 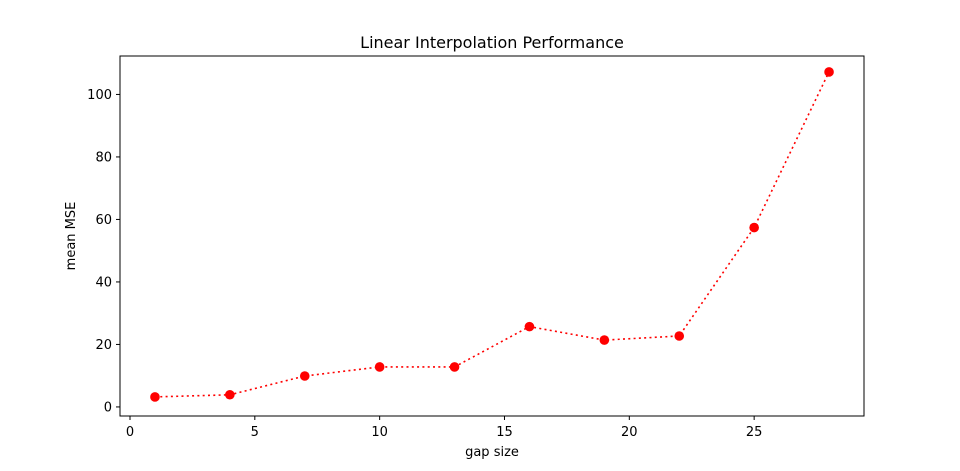 I want to click on x-tick-label: 10, so click(x=379, y=432).